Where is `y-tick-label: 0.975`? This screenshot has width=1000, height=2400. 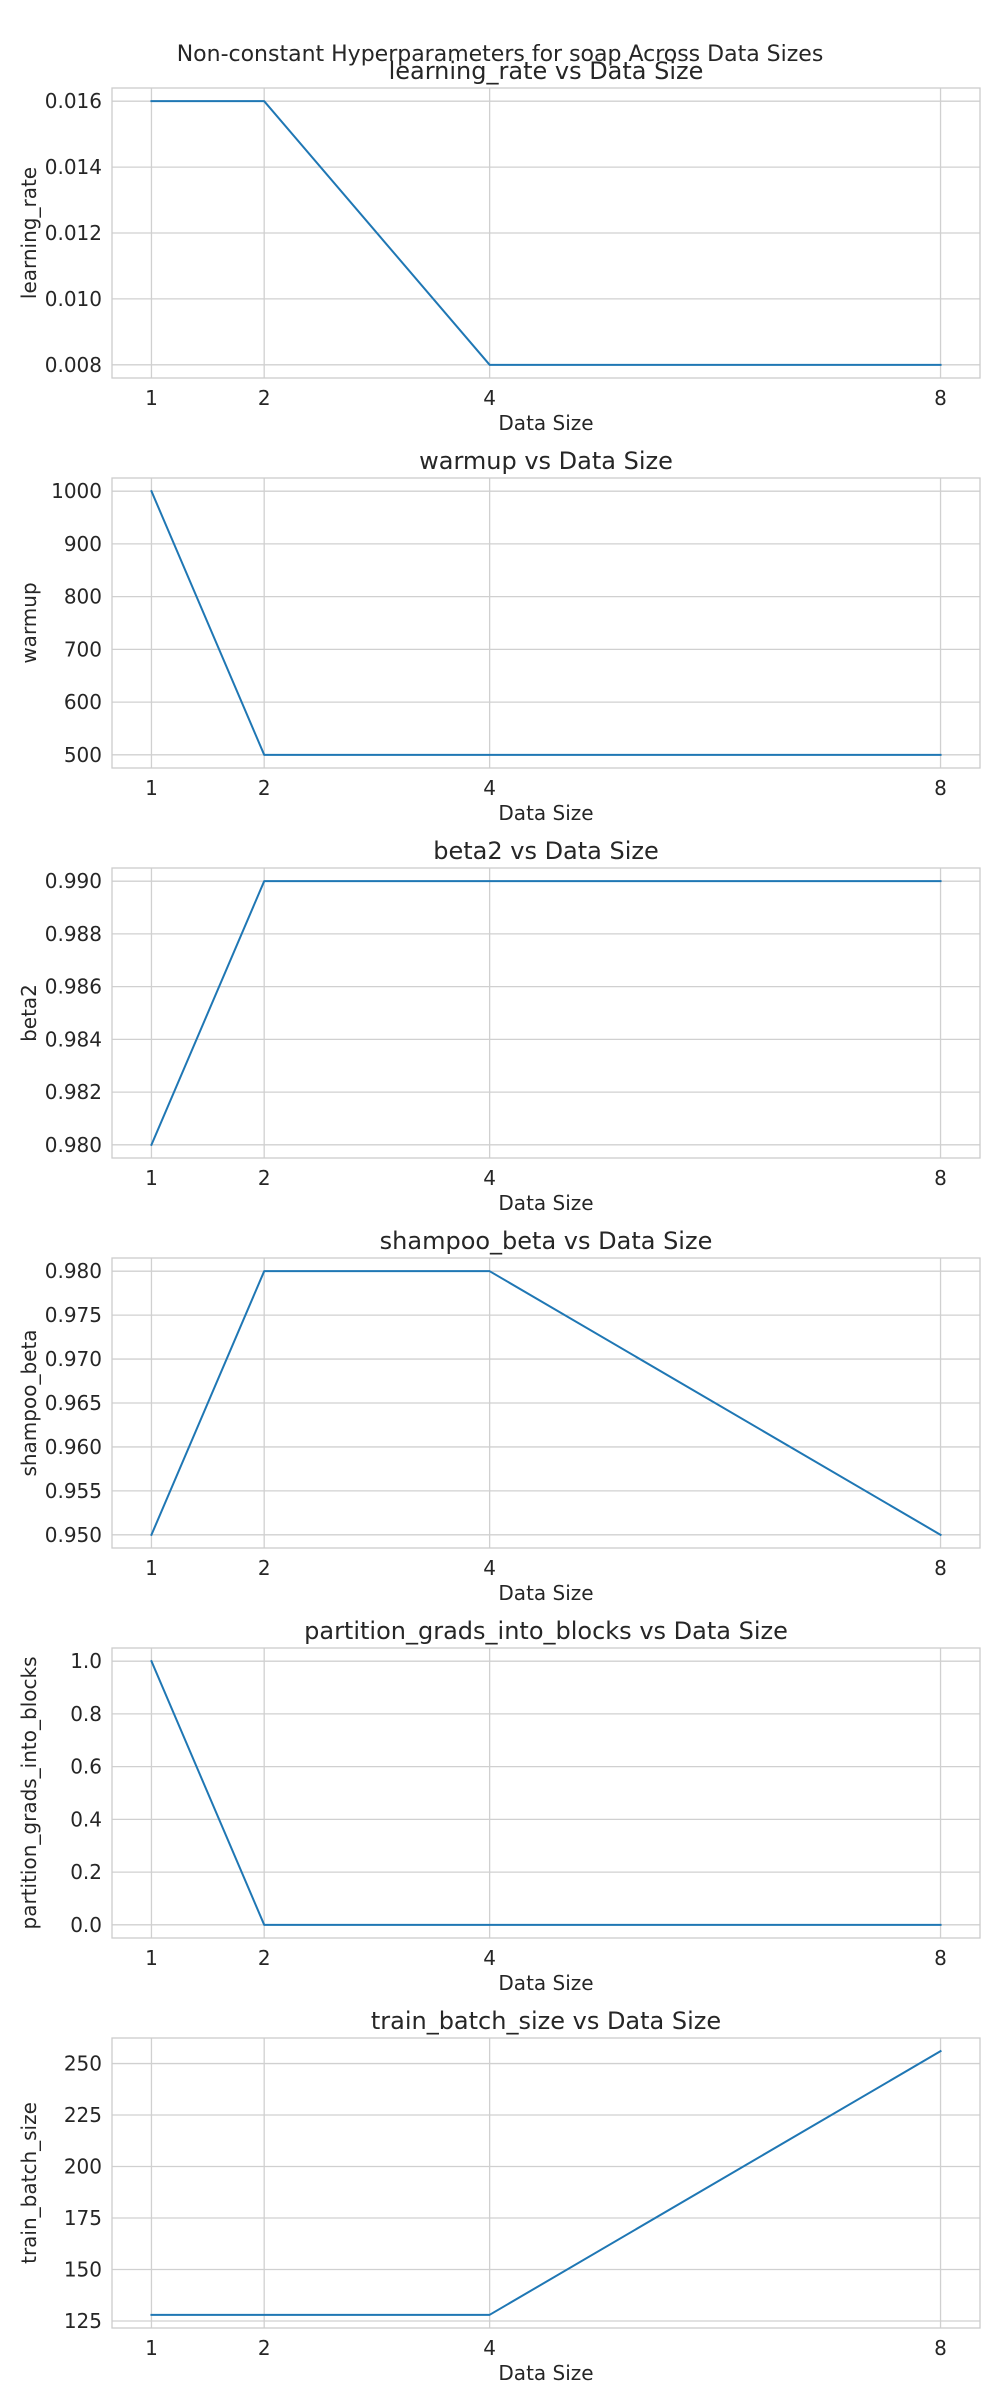
y-tick-label: 0.975 is located at coordinates (73, 1315).